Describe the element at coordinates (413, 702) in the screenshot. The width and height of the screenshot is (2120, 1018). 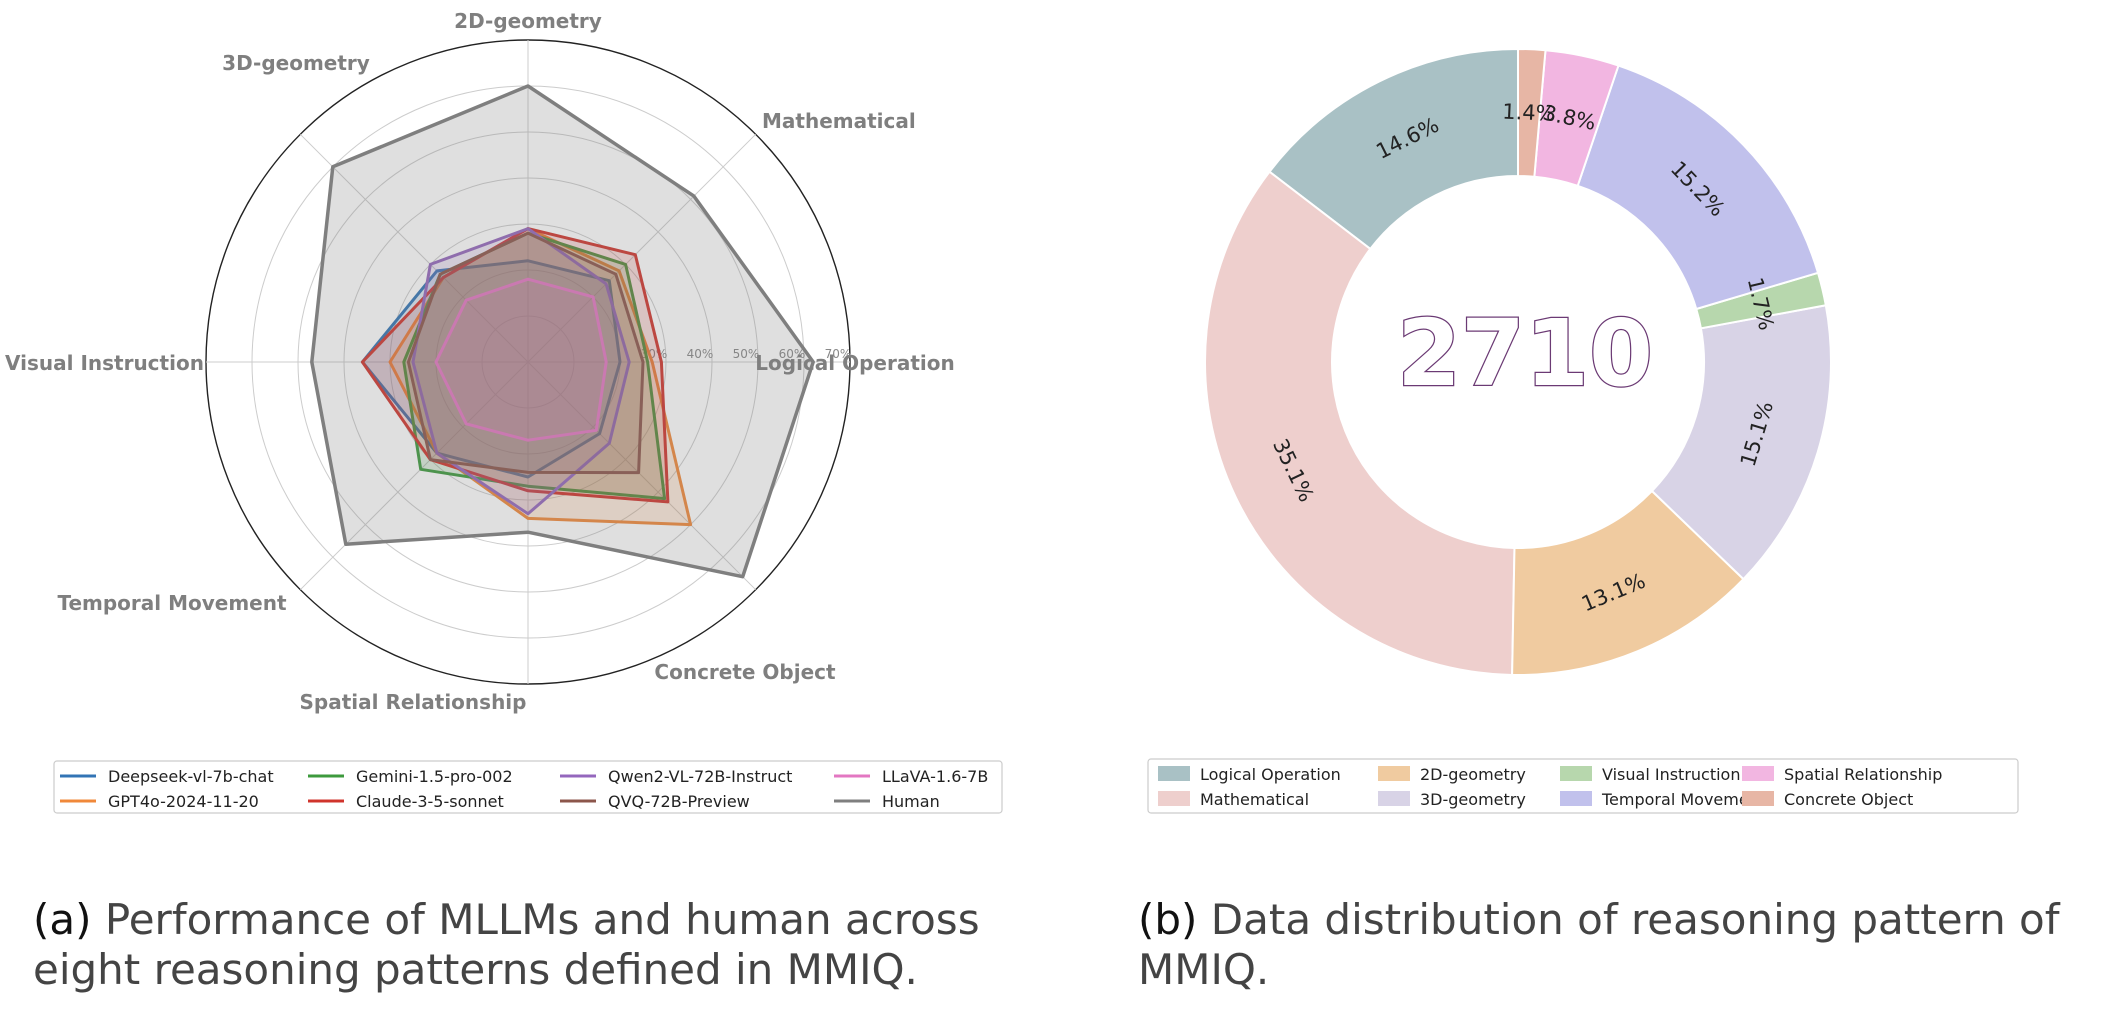
I see `radar-category-spatial-relationship: Spatial Relationship` at that location.